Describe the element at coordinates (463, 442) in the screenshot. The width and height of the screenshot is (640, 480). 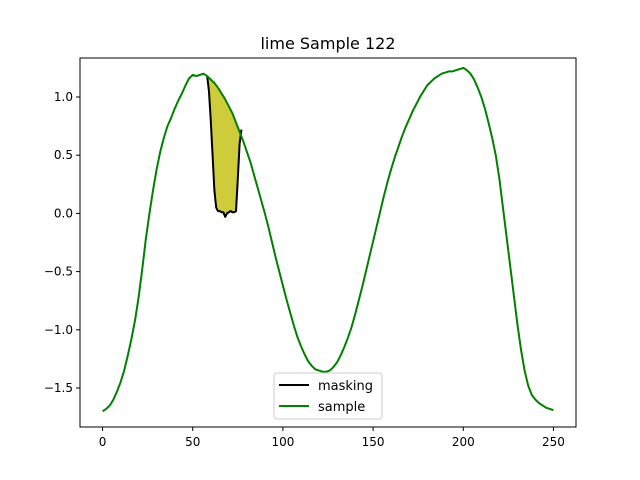
I see `x-tick-label: 200` at that location.